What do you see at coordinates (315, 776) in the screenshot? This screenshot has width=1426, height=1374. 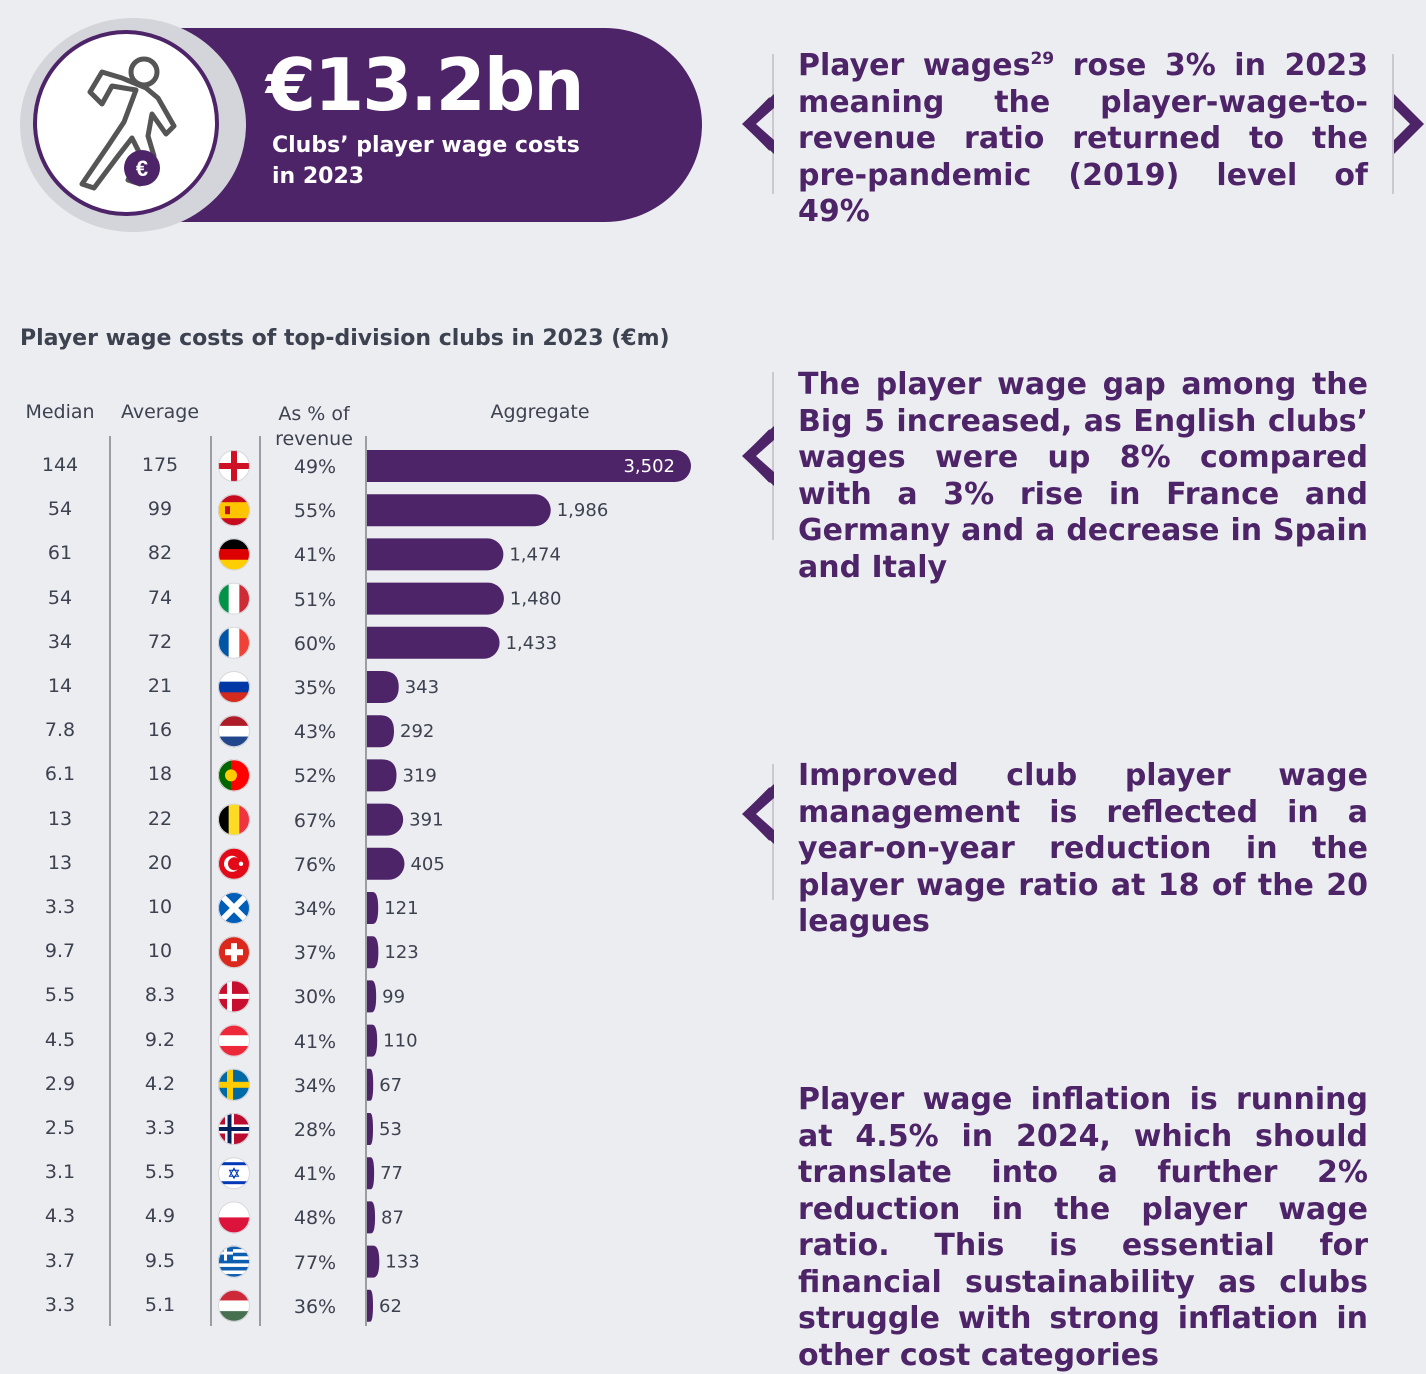 I see `cell-pct: 52%` at bounding box center [315, 776].